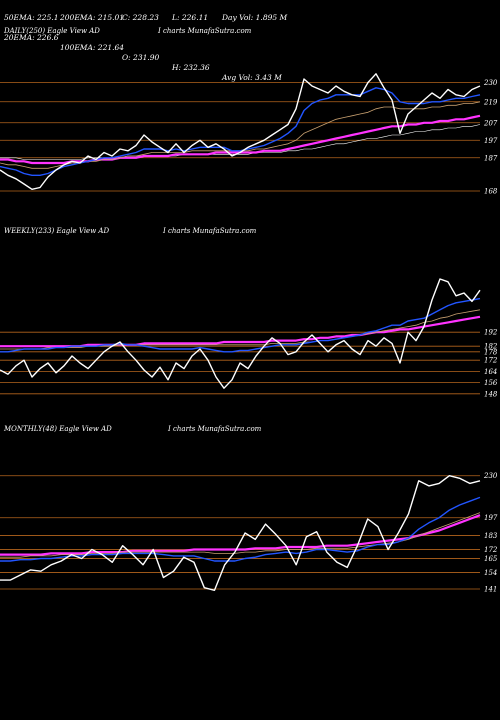 The image size is (500, 720). Describe the element at coordinates (491, 347) in the screenshot. I see `y-tick-label: 182` at that location.